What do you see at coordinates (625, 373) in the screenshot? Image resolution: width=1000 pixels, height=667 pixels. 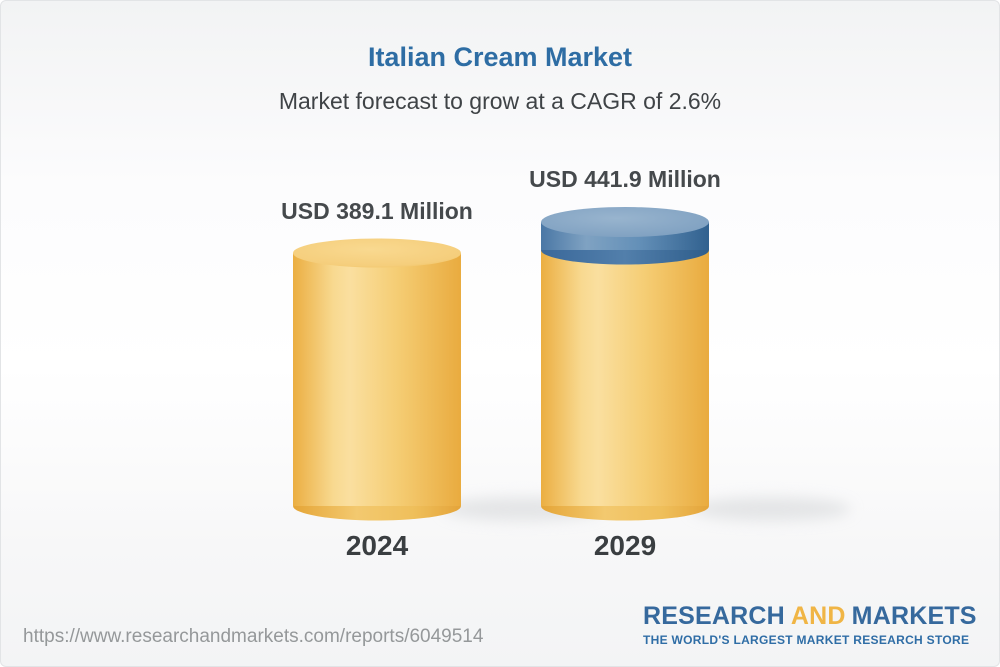 I see `cylinder-2029-body` at bounding box center [625, 373].